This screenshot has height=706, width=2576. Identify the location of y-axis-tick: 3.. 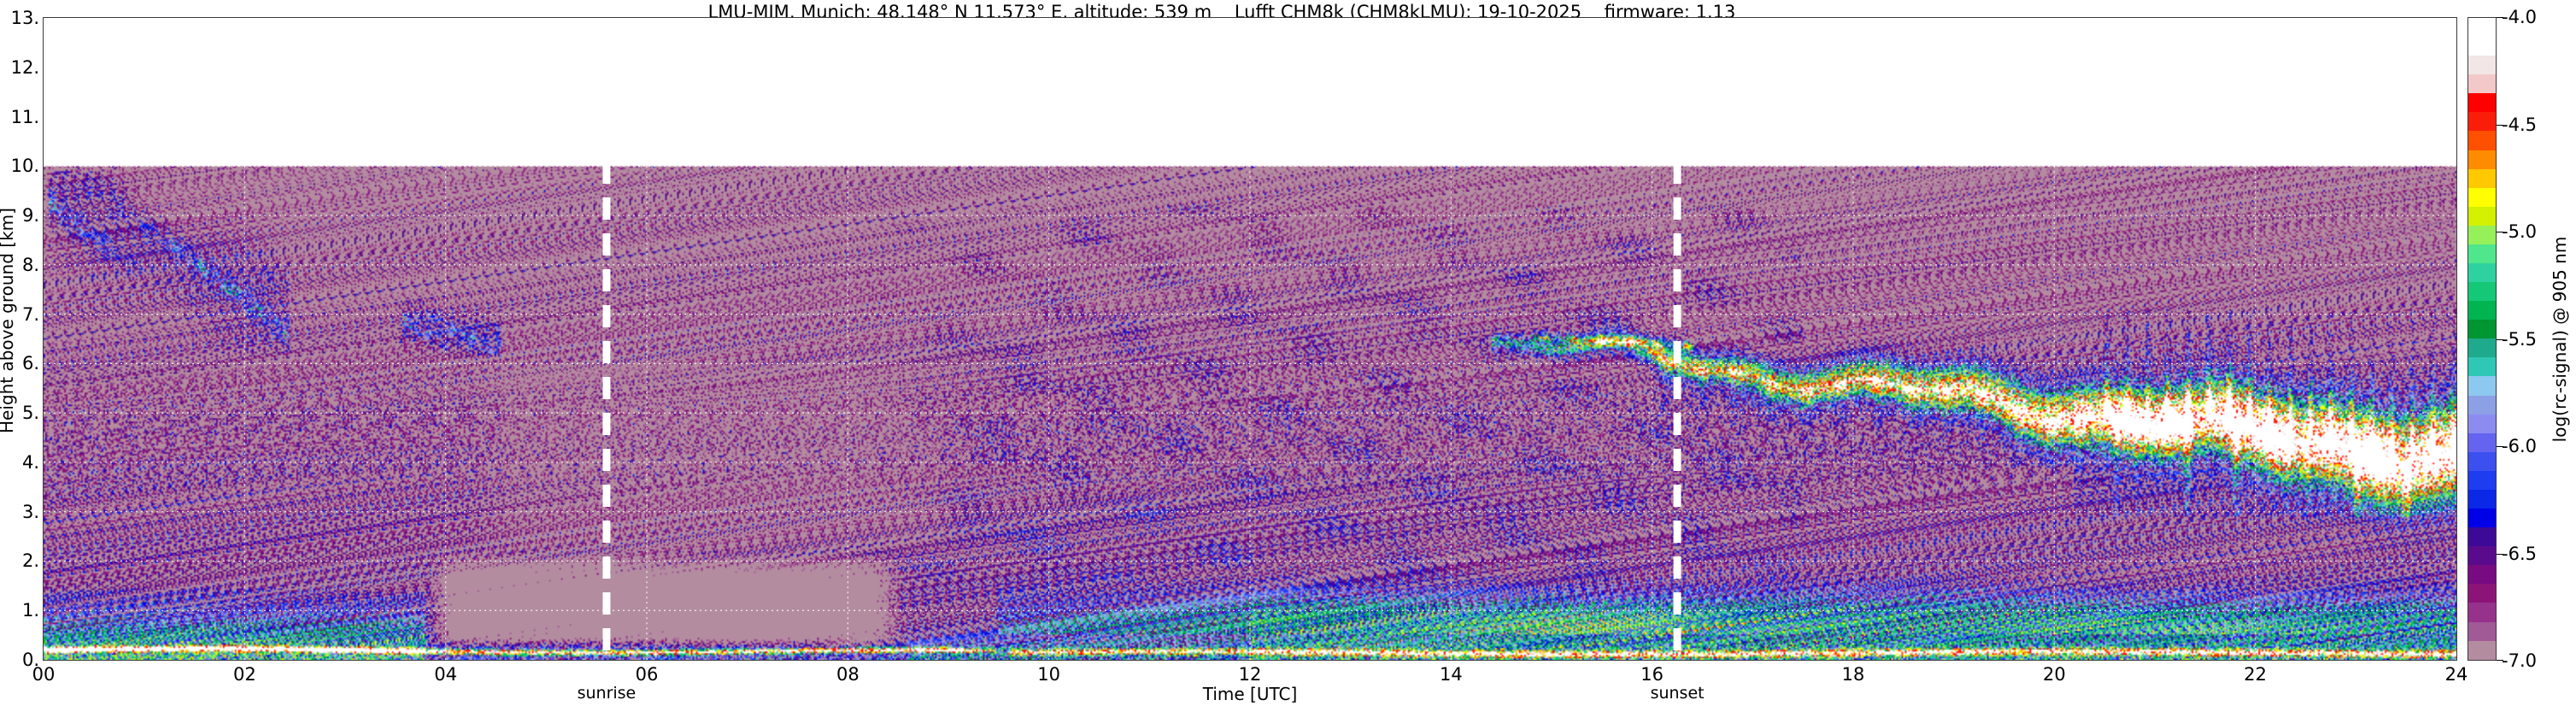
(30, 511).